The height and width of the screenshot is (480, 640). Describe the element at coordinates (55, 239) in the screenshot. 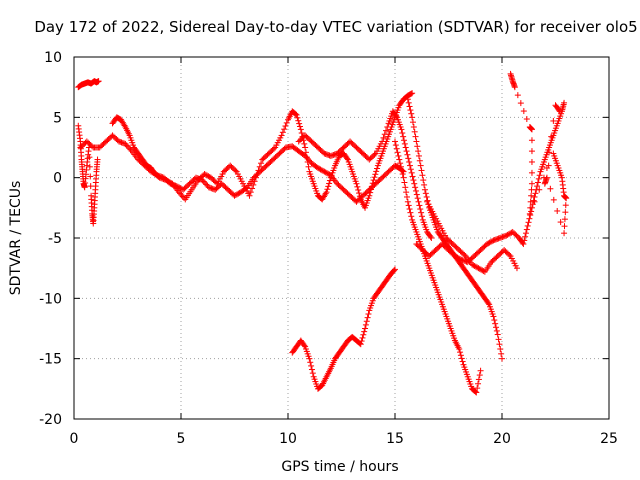

I see `y-tick-label: -5` at that location.